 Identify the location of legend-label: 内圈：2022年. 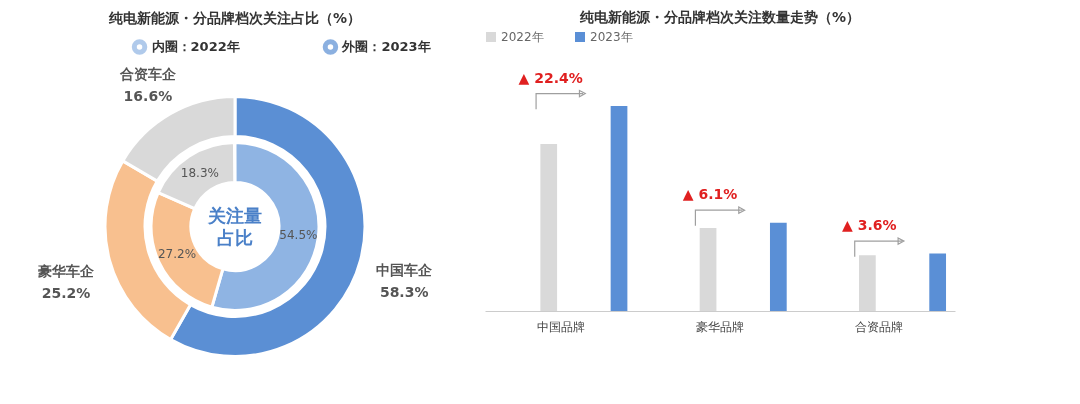
(195, 46).